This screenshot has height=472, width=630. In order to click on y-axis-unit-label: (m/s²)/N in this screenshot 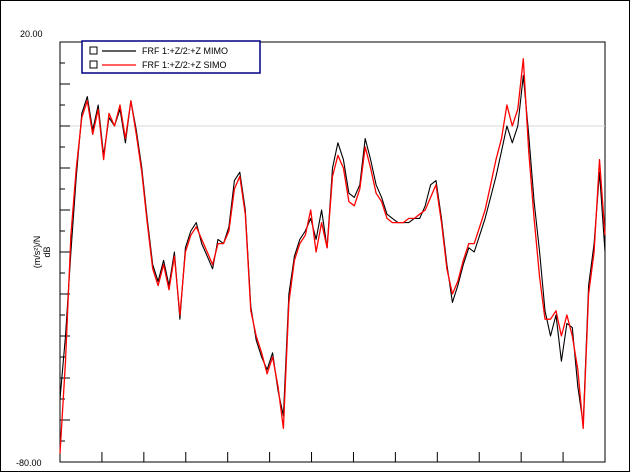, I will do `click(37, 252)`.